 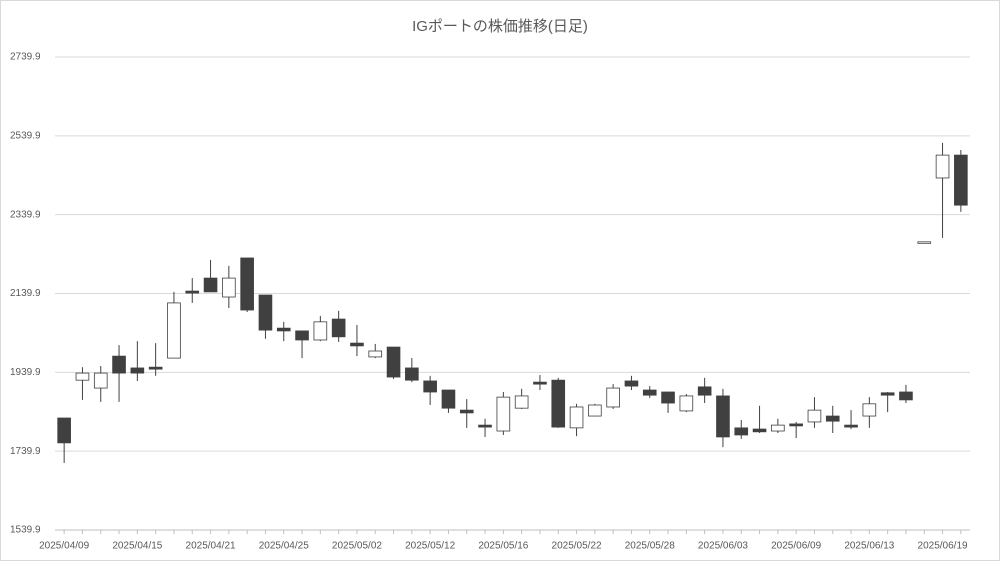 I want to click on x-tick-label: 2025/05/12, so click(x=430, y=546).